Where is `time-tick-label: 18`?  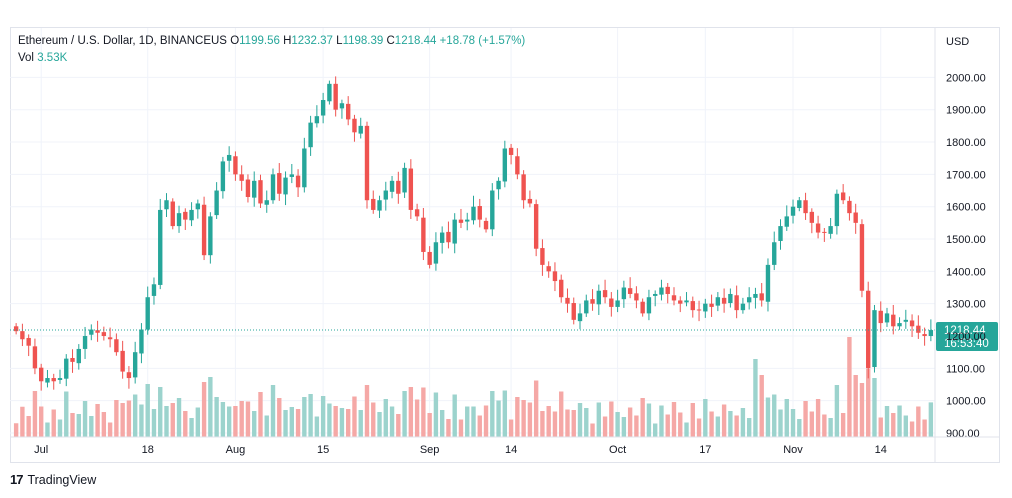
time-tick-label: 18 is located at coordinates (148, 450).